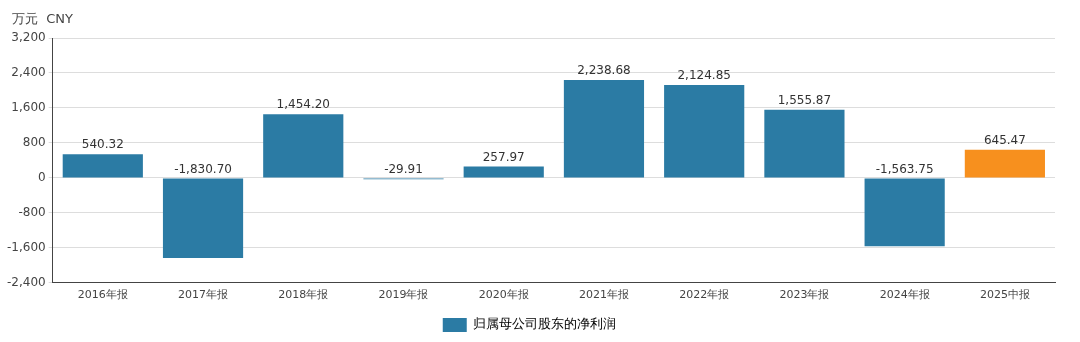  Describe the element at coordinates (28, 72) in the screenshot. I see `y-tick-label: 2,400` at that location.